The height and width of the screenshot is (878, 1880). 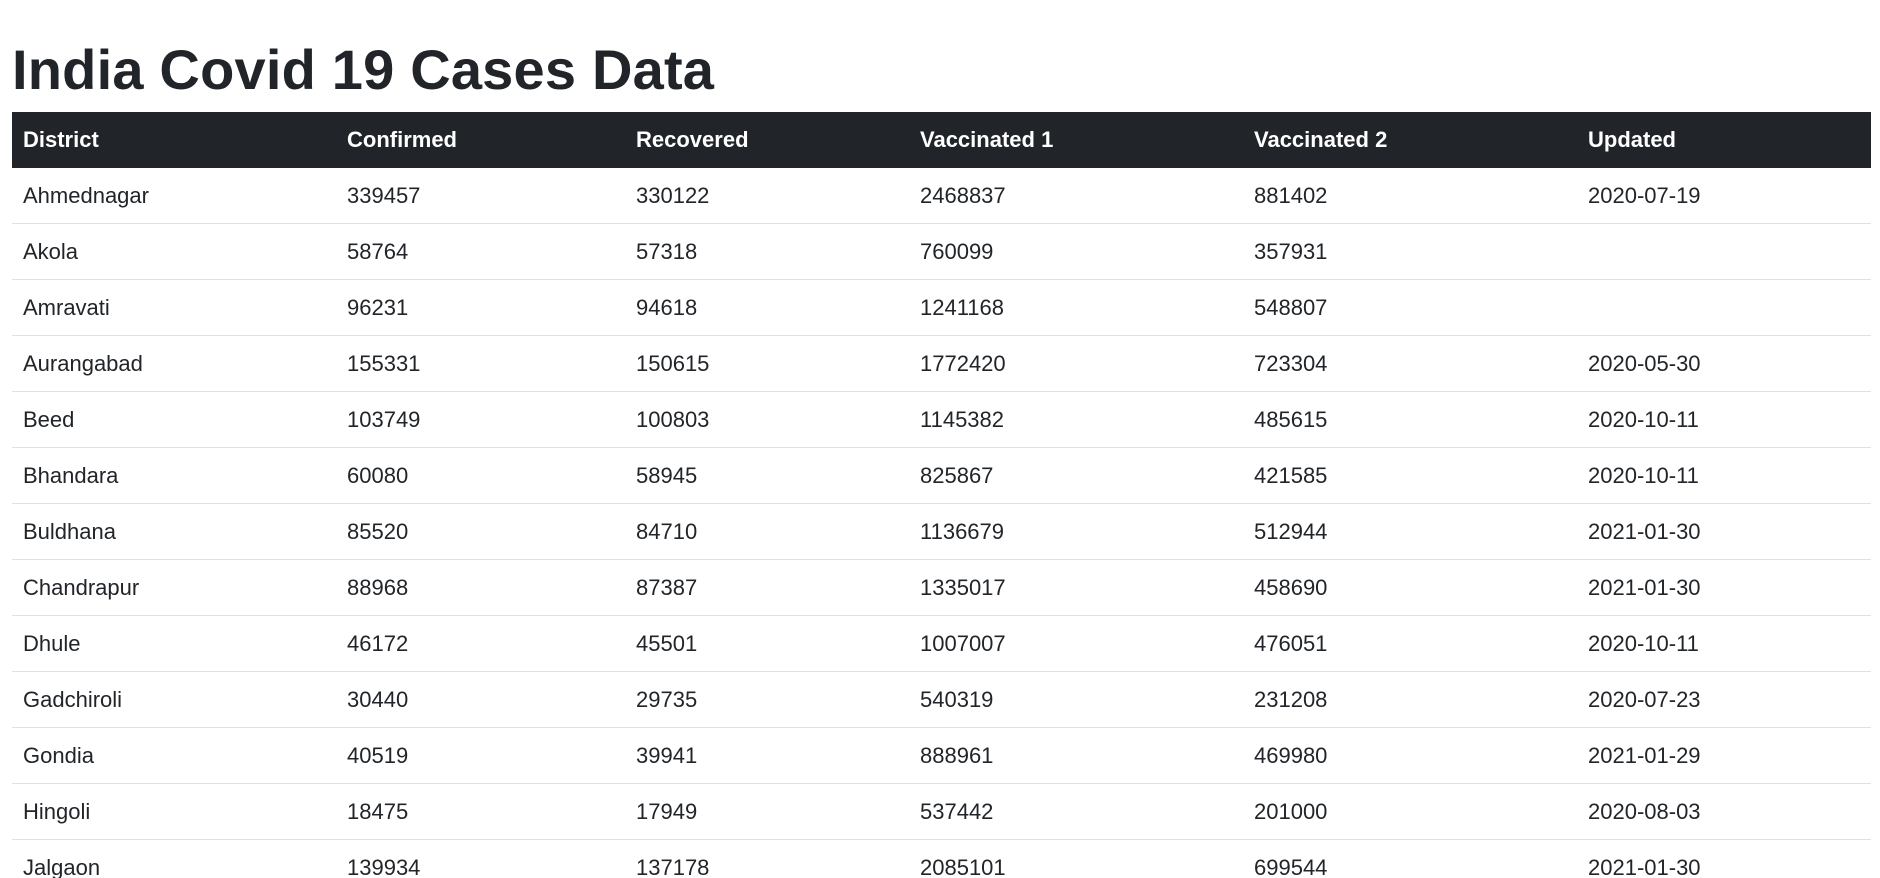 What do you see at coordinates (1410, 475) in the screenshot?
I see `cell-vaccinated-2: 421585` at bounding box center [1410, 475].